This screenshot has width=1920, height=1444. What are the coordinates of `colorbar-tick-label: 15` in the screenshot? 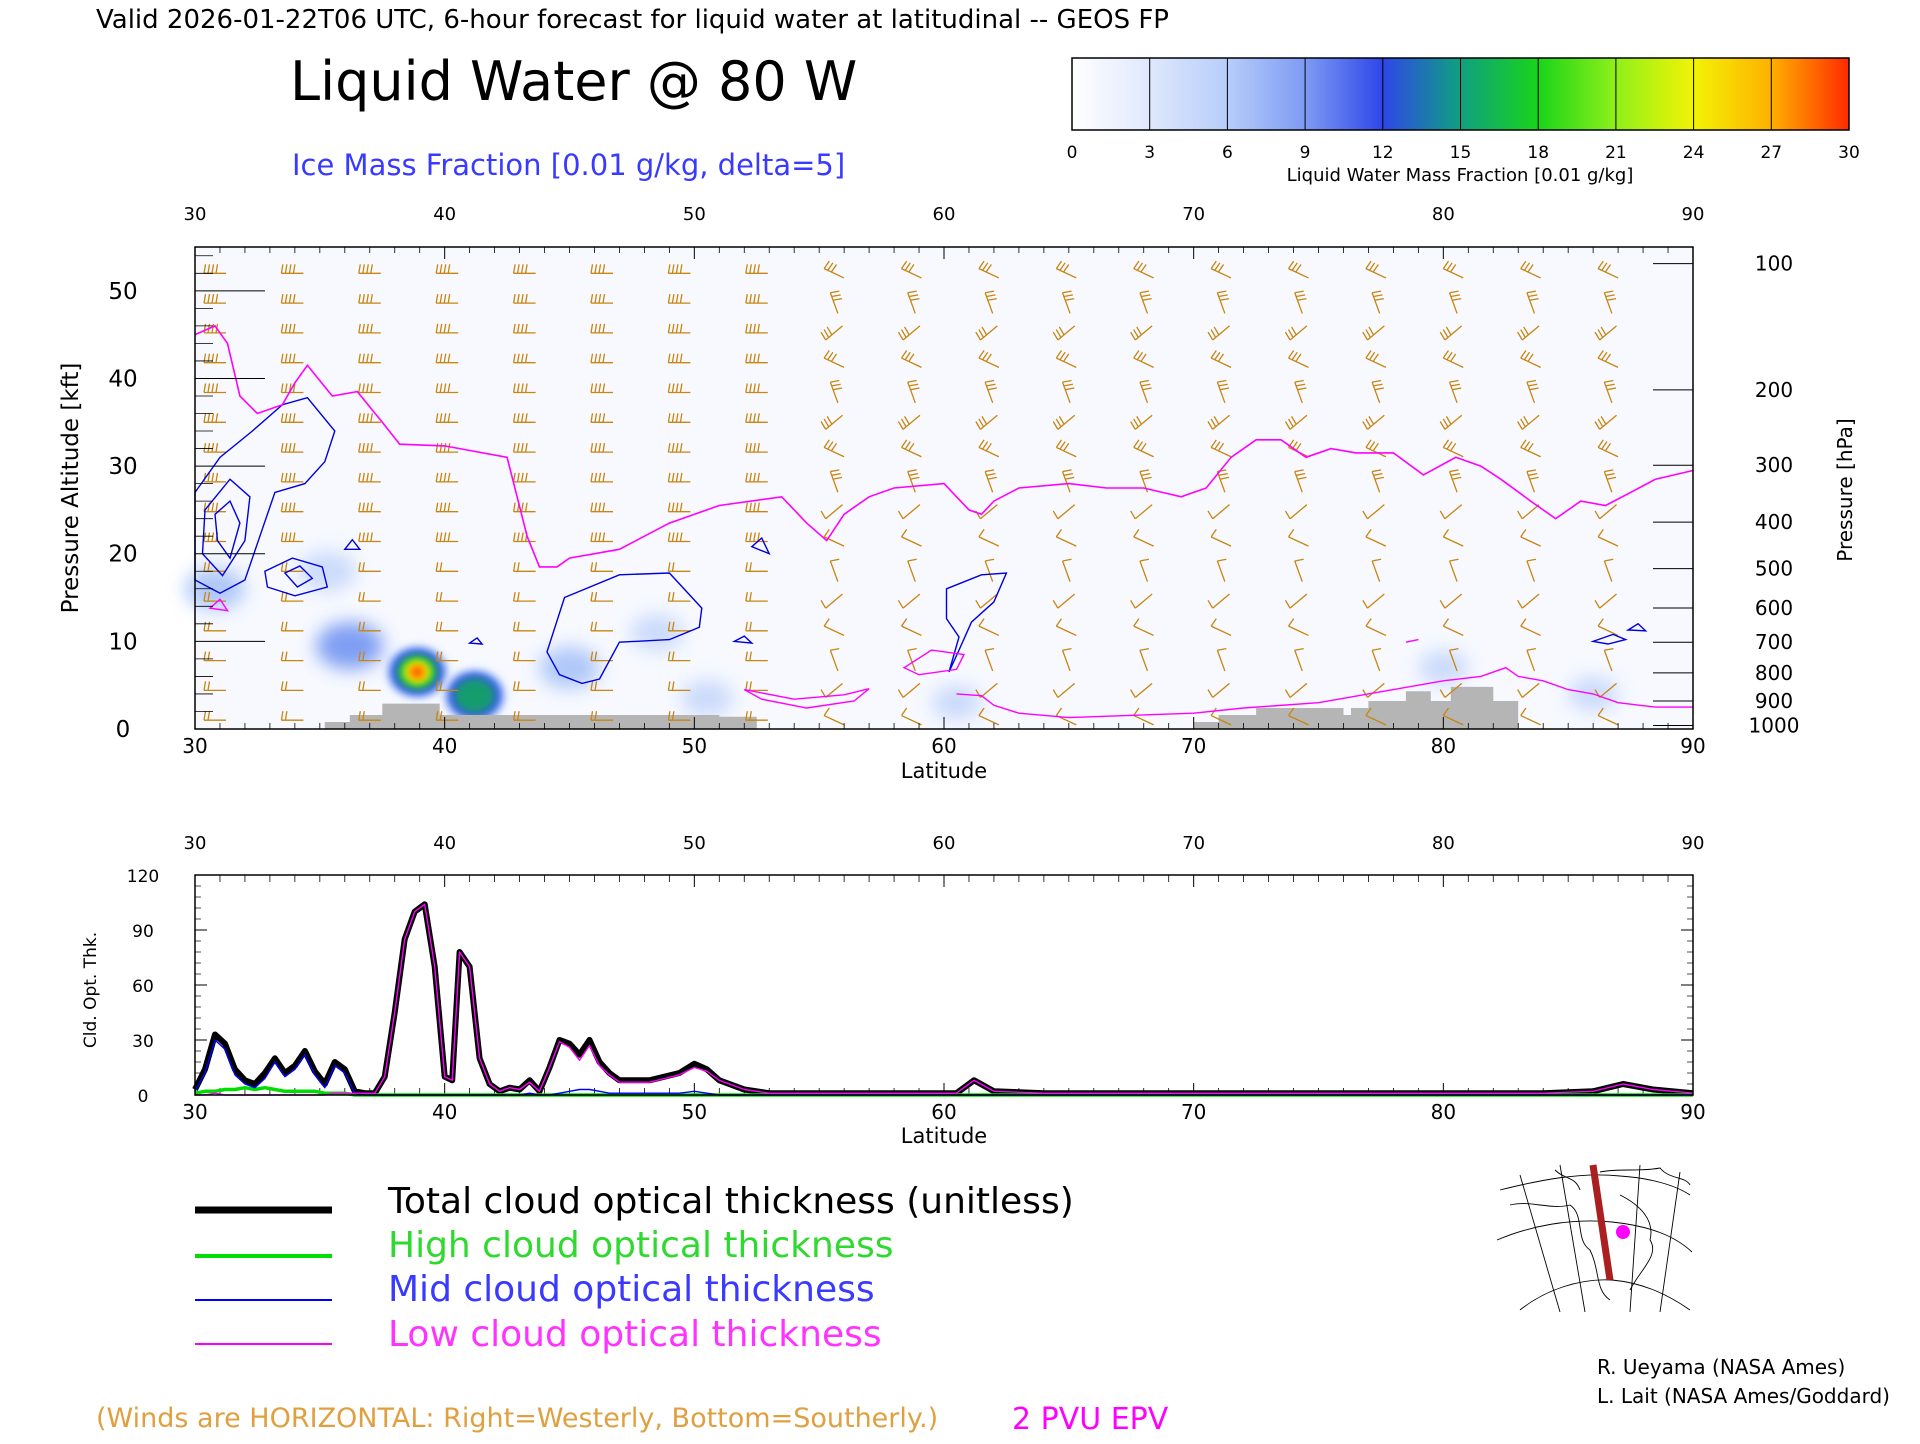 It's located at (1461, 153).